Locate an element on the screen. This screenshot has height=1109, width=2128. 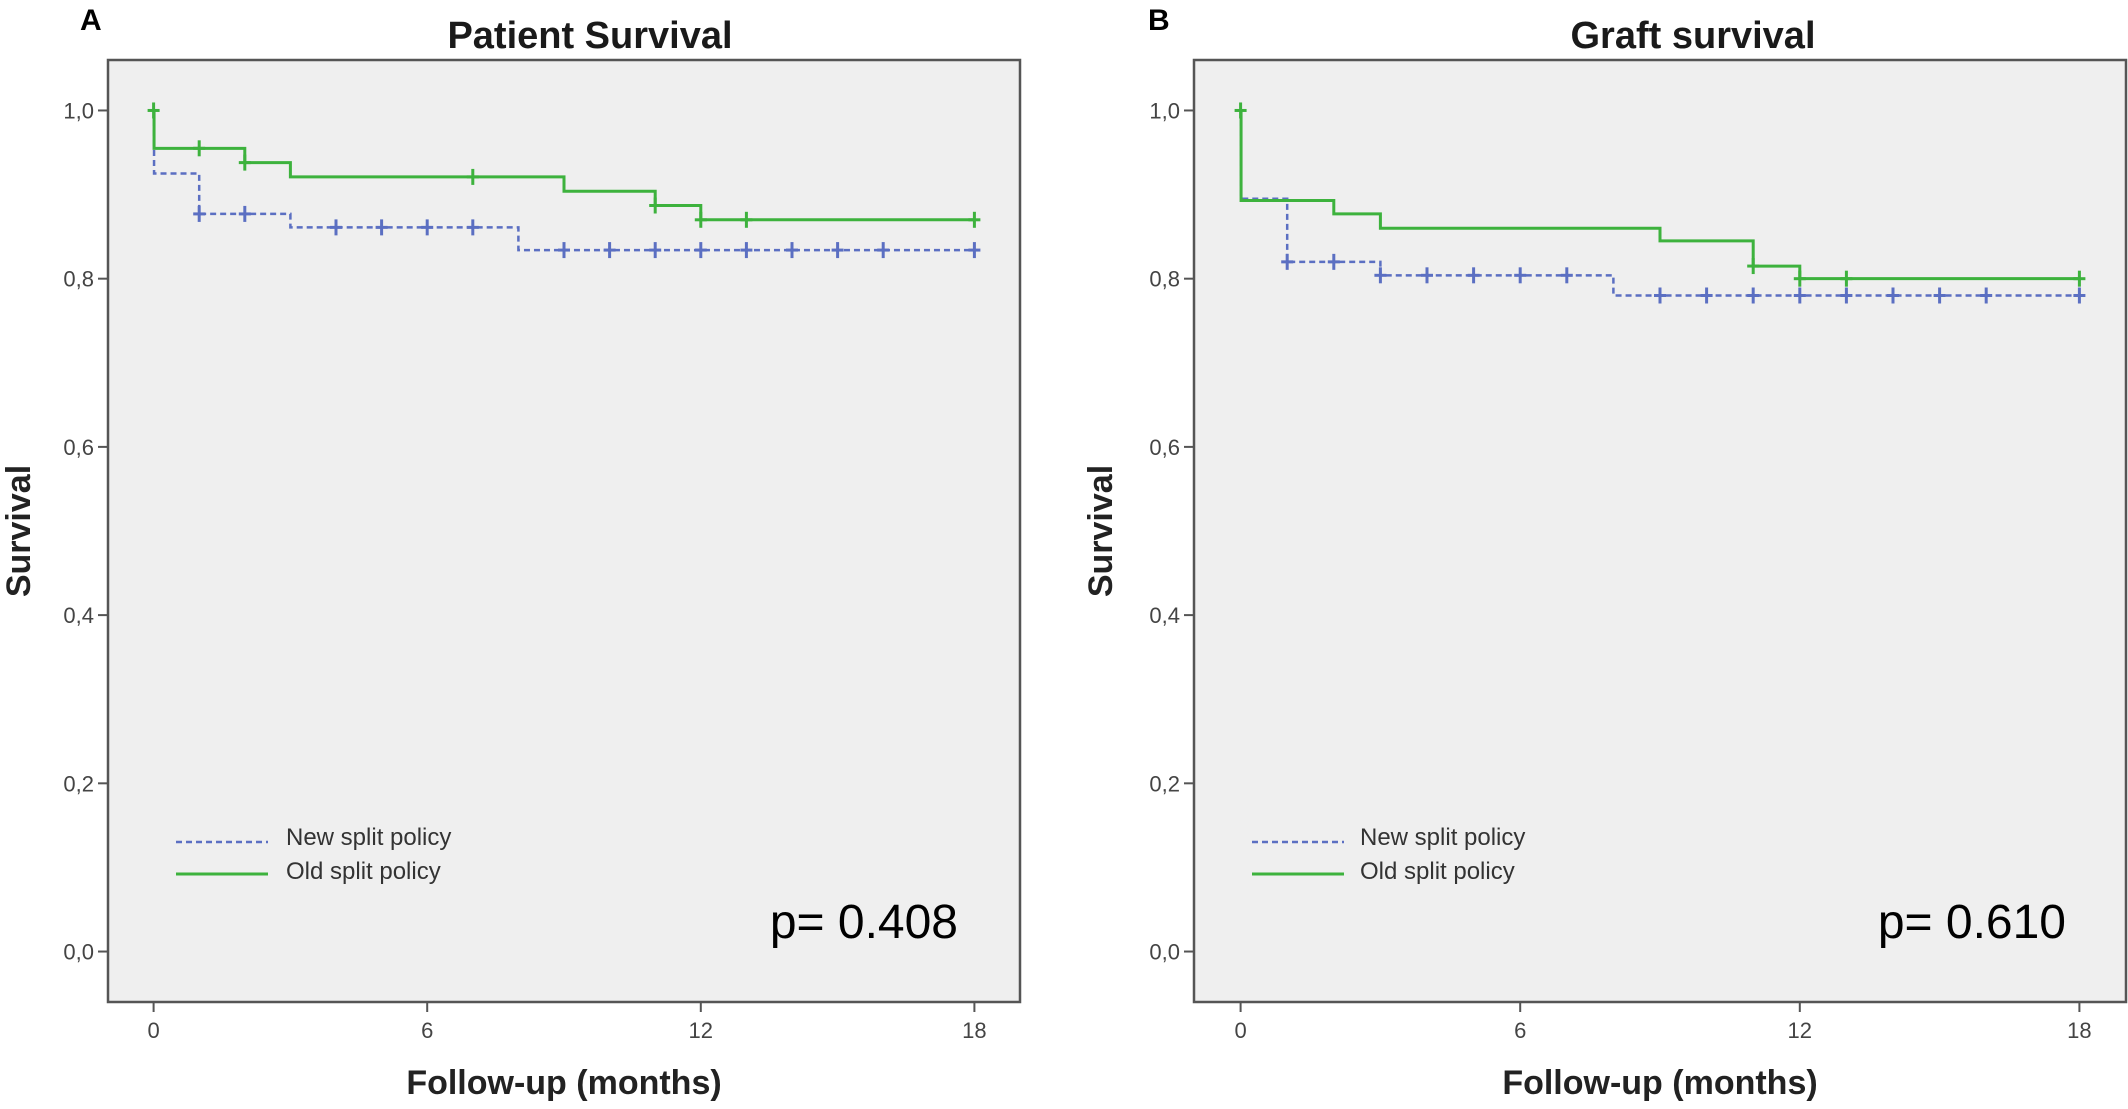
panel-a-legend-new-label: New split policy is located at coordinates (368, 837).